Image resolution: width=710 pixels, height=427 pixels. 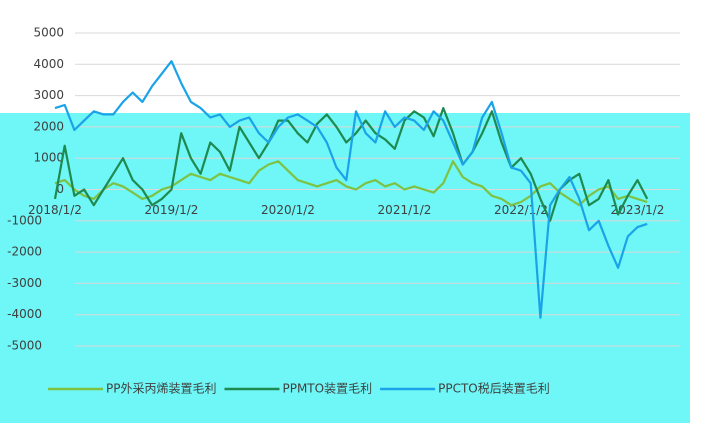 What do you see at coordinates (405, 210) in the screenshot?
I see `x-tick-label: 2021/1/2` at bounding box center [405, 210].